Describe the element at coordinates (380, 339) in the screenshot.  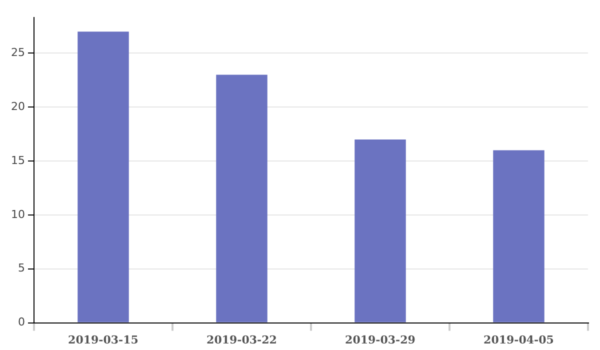
I see `x-tick-label: 2019-03-29` at that location.